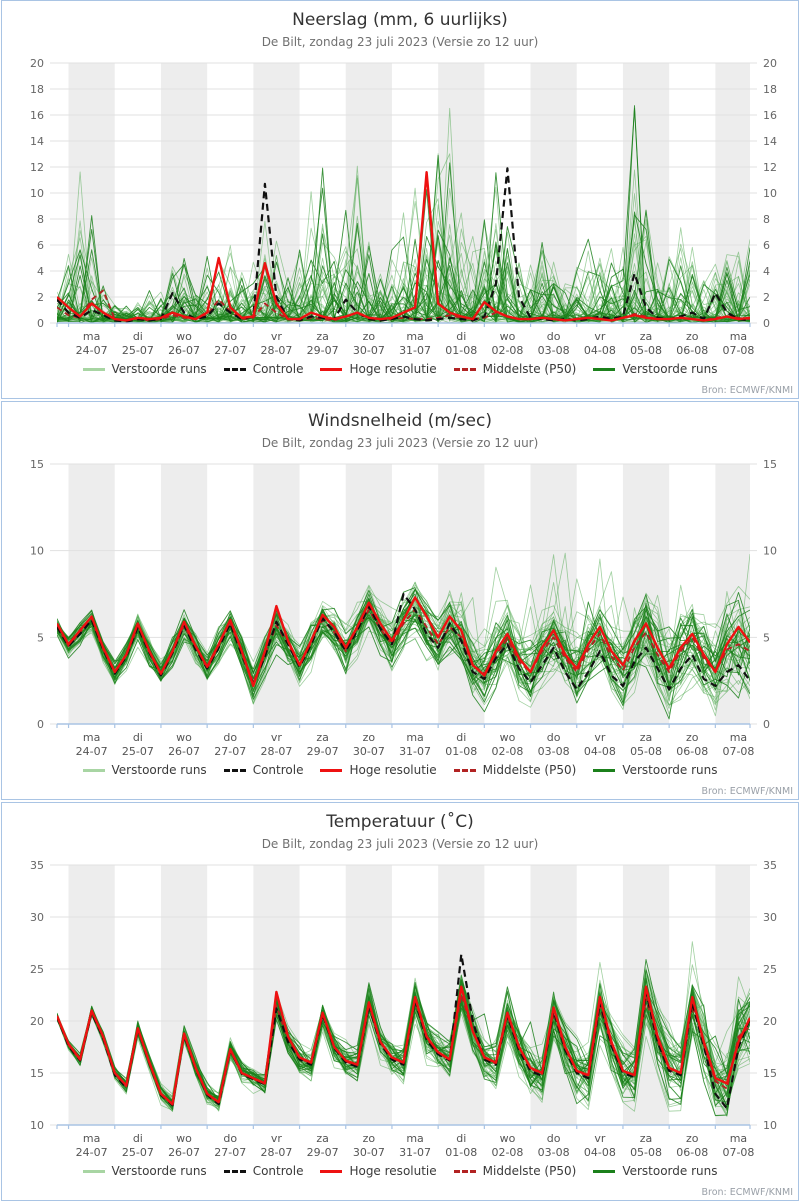  What do you see at coordinates (331, 1171) in the screenshot?
I see `line-swatch-red` at bounding box center [331, 1171].